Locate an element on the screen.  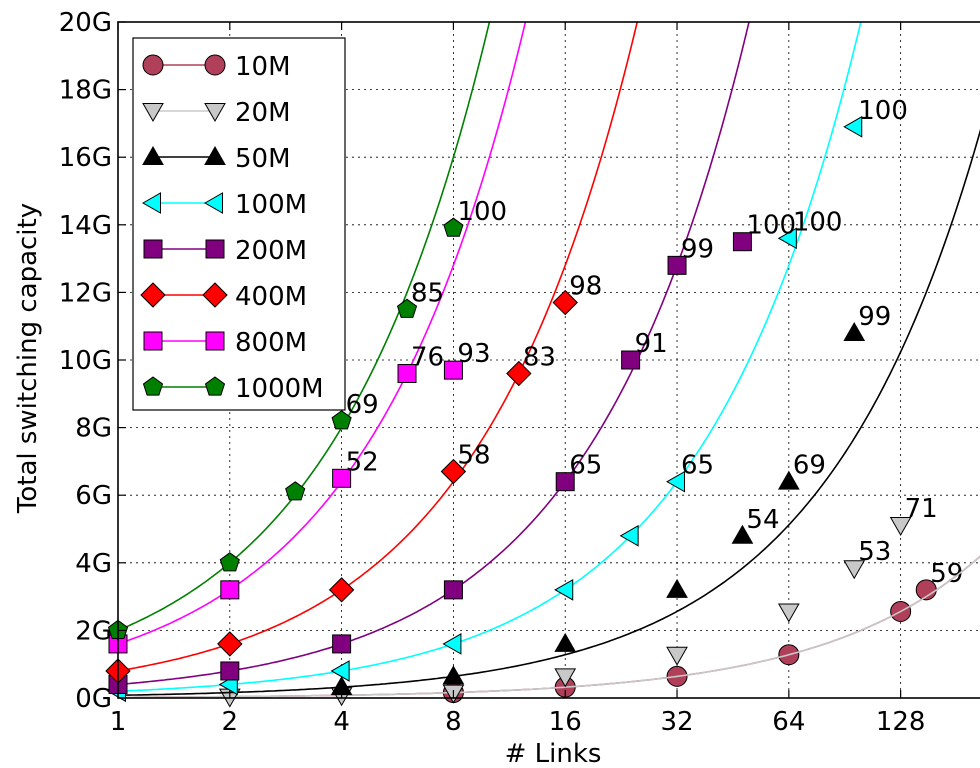
legend-label: 100M is located at coordinates (271, 205).